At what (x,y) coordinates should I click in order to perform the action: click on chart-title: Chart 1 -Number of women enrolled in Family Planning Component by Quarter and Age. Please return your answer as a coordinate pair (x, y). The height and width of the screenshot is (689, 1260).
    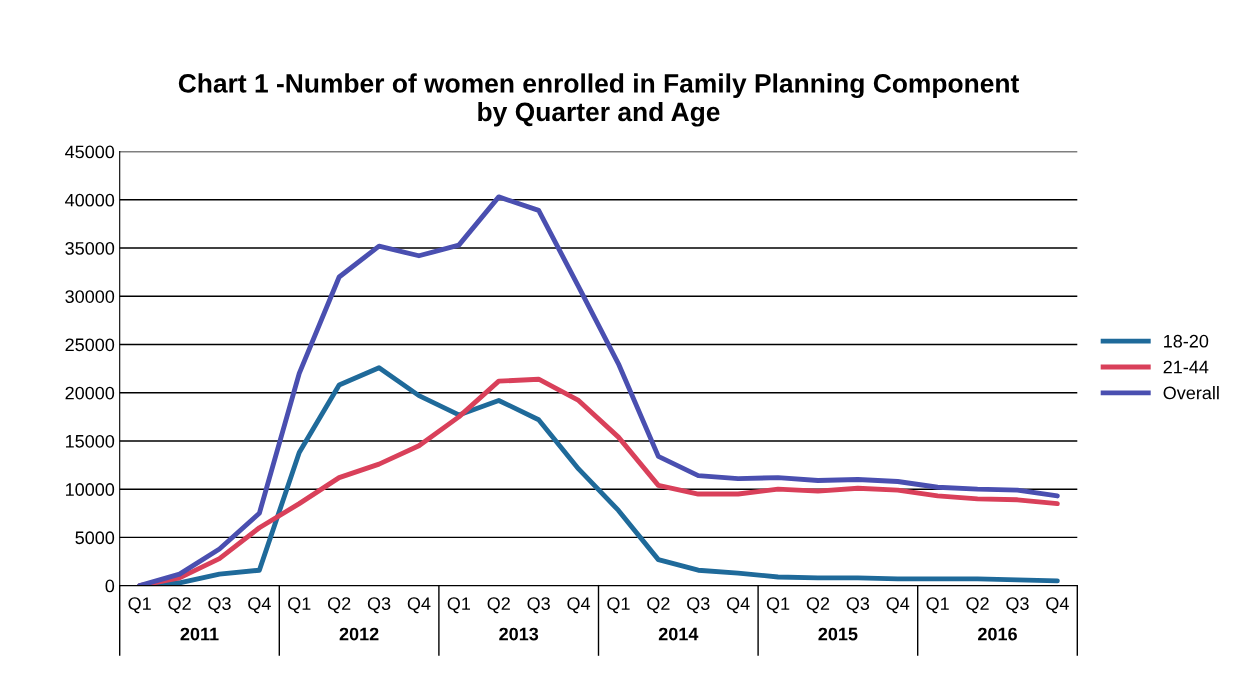
    Looking at the image, I should click on (598, 100).